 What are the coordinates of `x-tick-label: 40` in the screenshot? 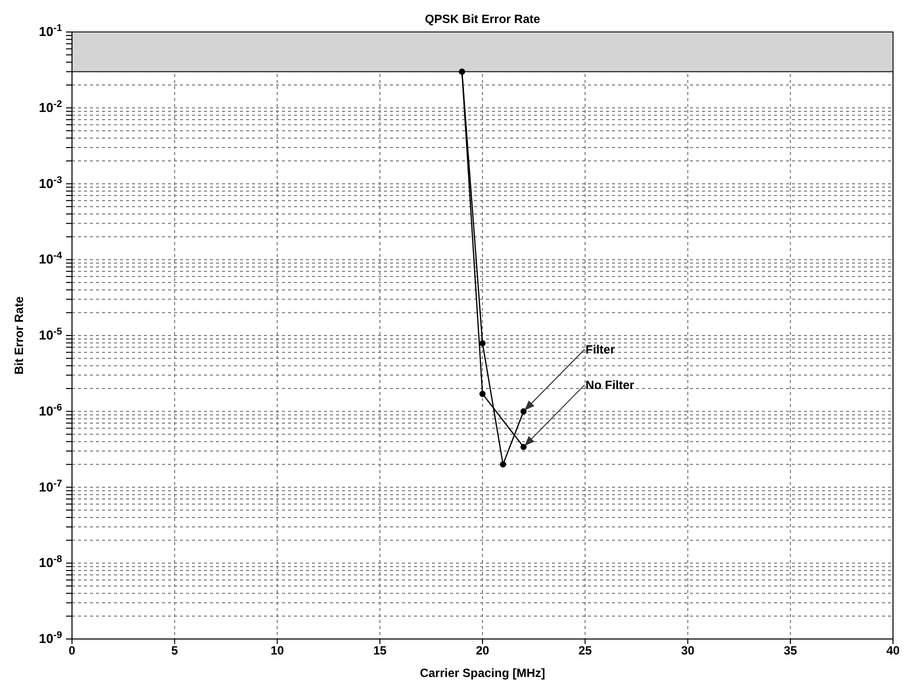 It's located at (893, 651).